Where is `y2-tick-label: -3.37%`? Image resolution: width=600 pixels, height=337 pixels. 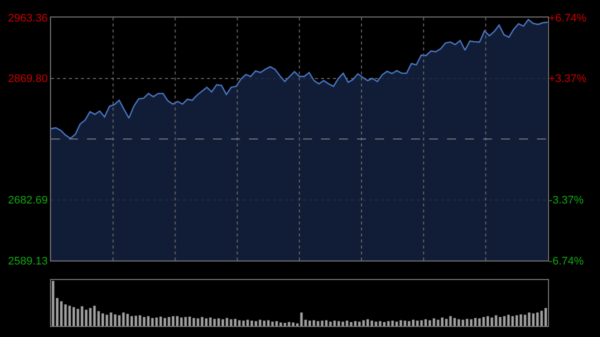
y2-tick-label: -3.37% is located at coordinates (566, 200).